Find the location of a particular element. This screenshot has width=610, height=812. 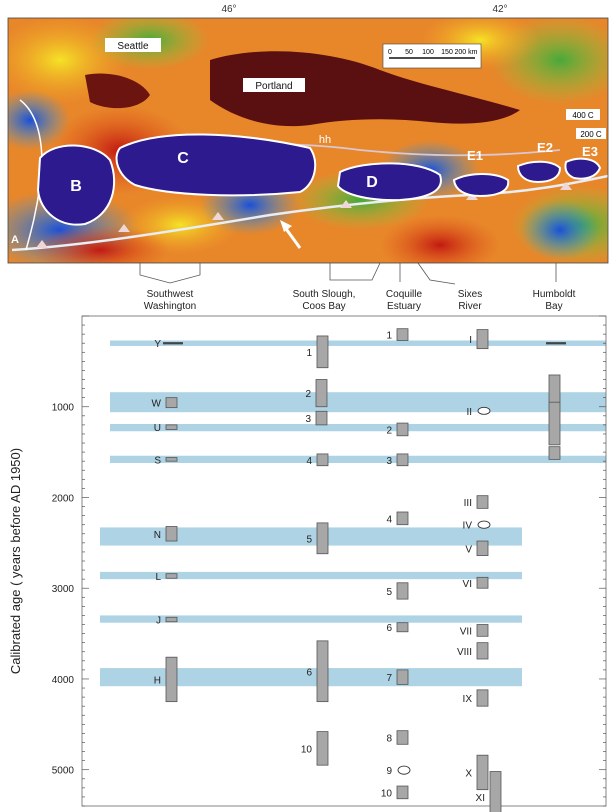

longitude-label-46: 46° is located at coordinates (228, 9).